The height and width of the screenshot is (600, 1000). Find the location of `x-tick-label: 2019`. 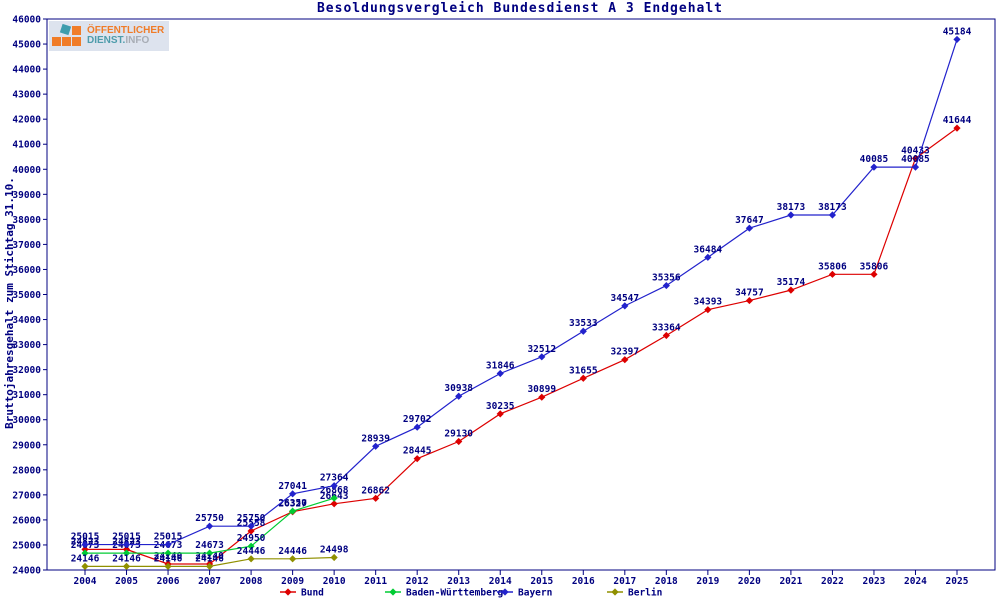

x-tick-label: 2019 is located at coordinates (707, 581).